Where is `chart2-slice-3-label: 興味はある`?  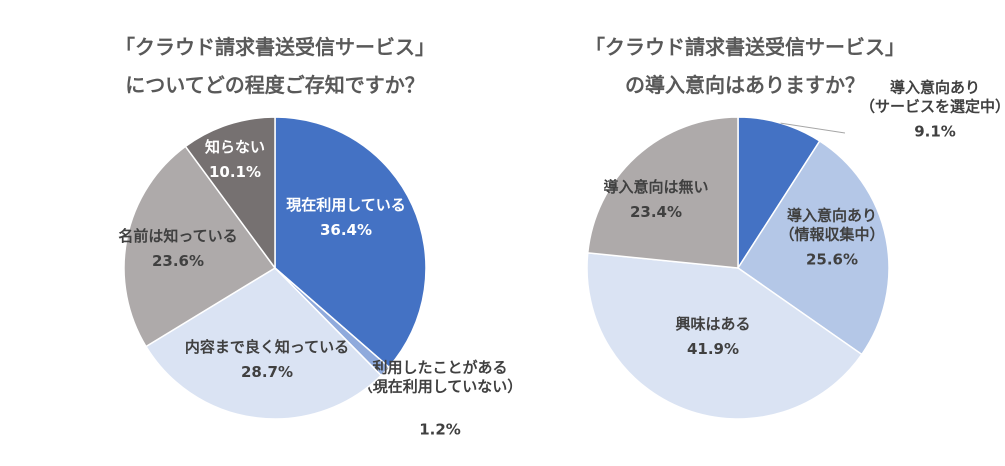
chart2-slice-3-label: 興味はある is located at coordinates (712, 324).